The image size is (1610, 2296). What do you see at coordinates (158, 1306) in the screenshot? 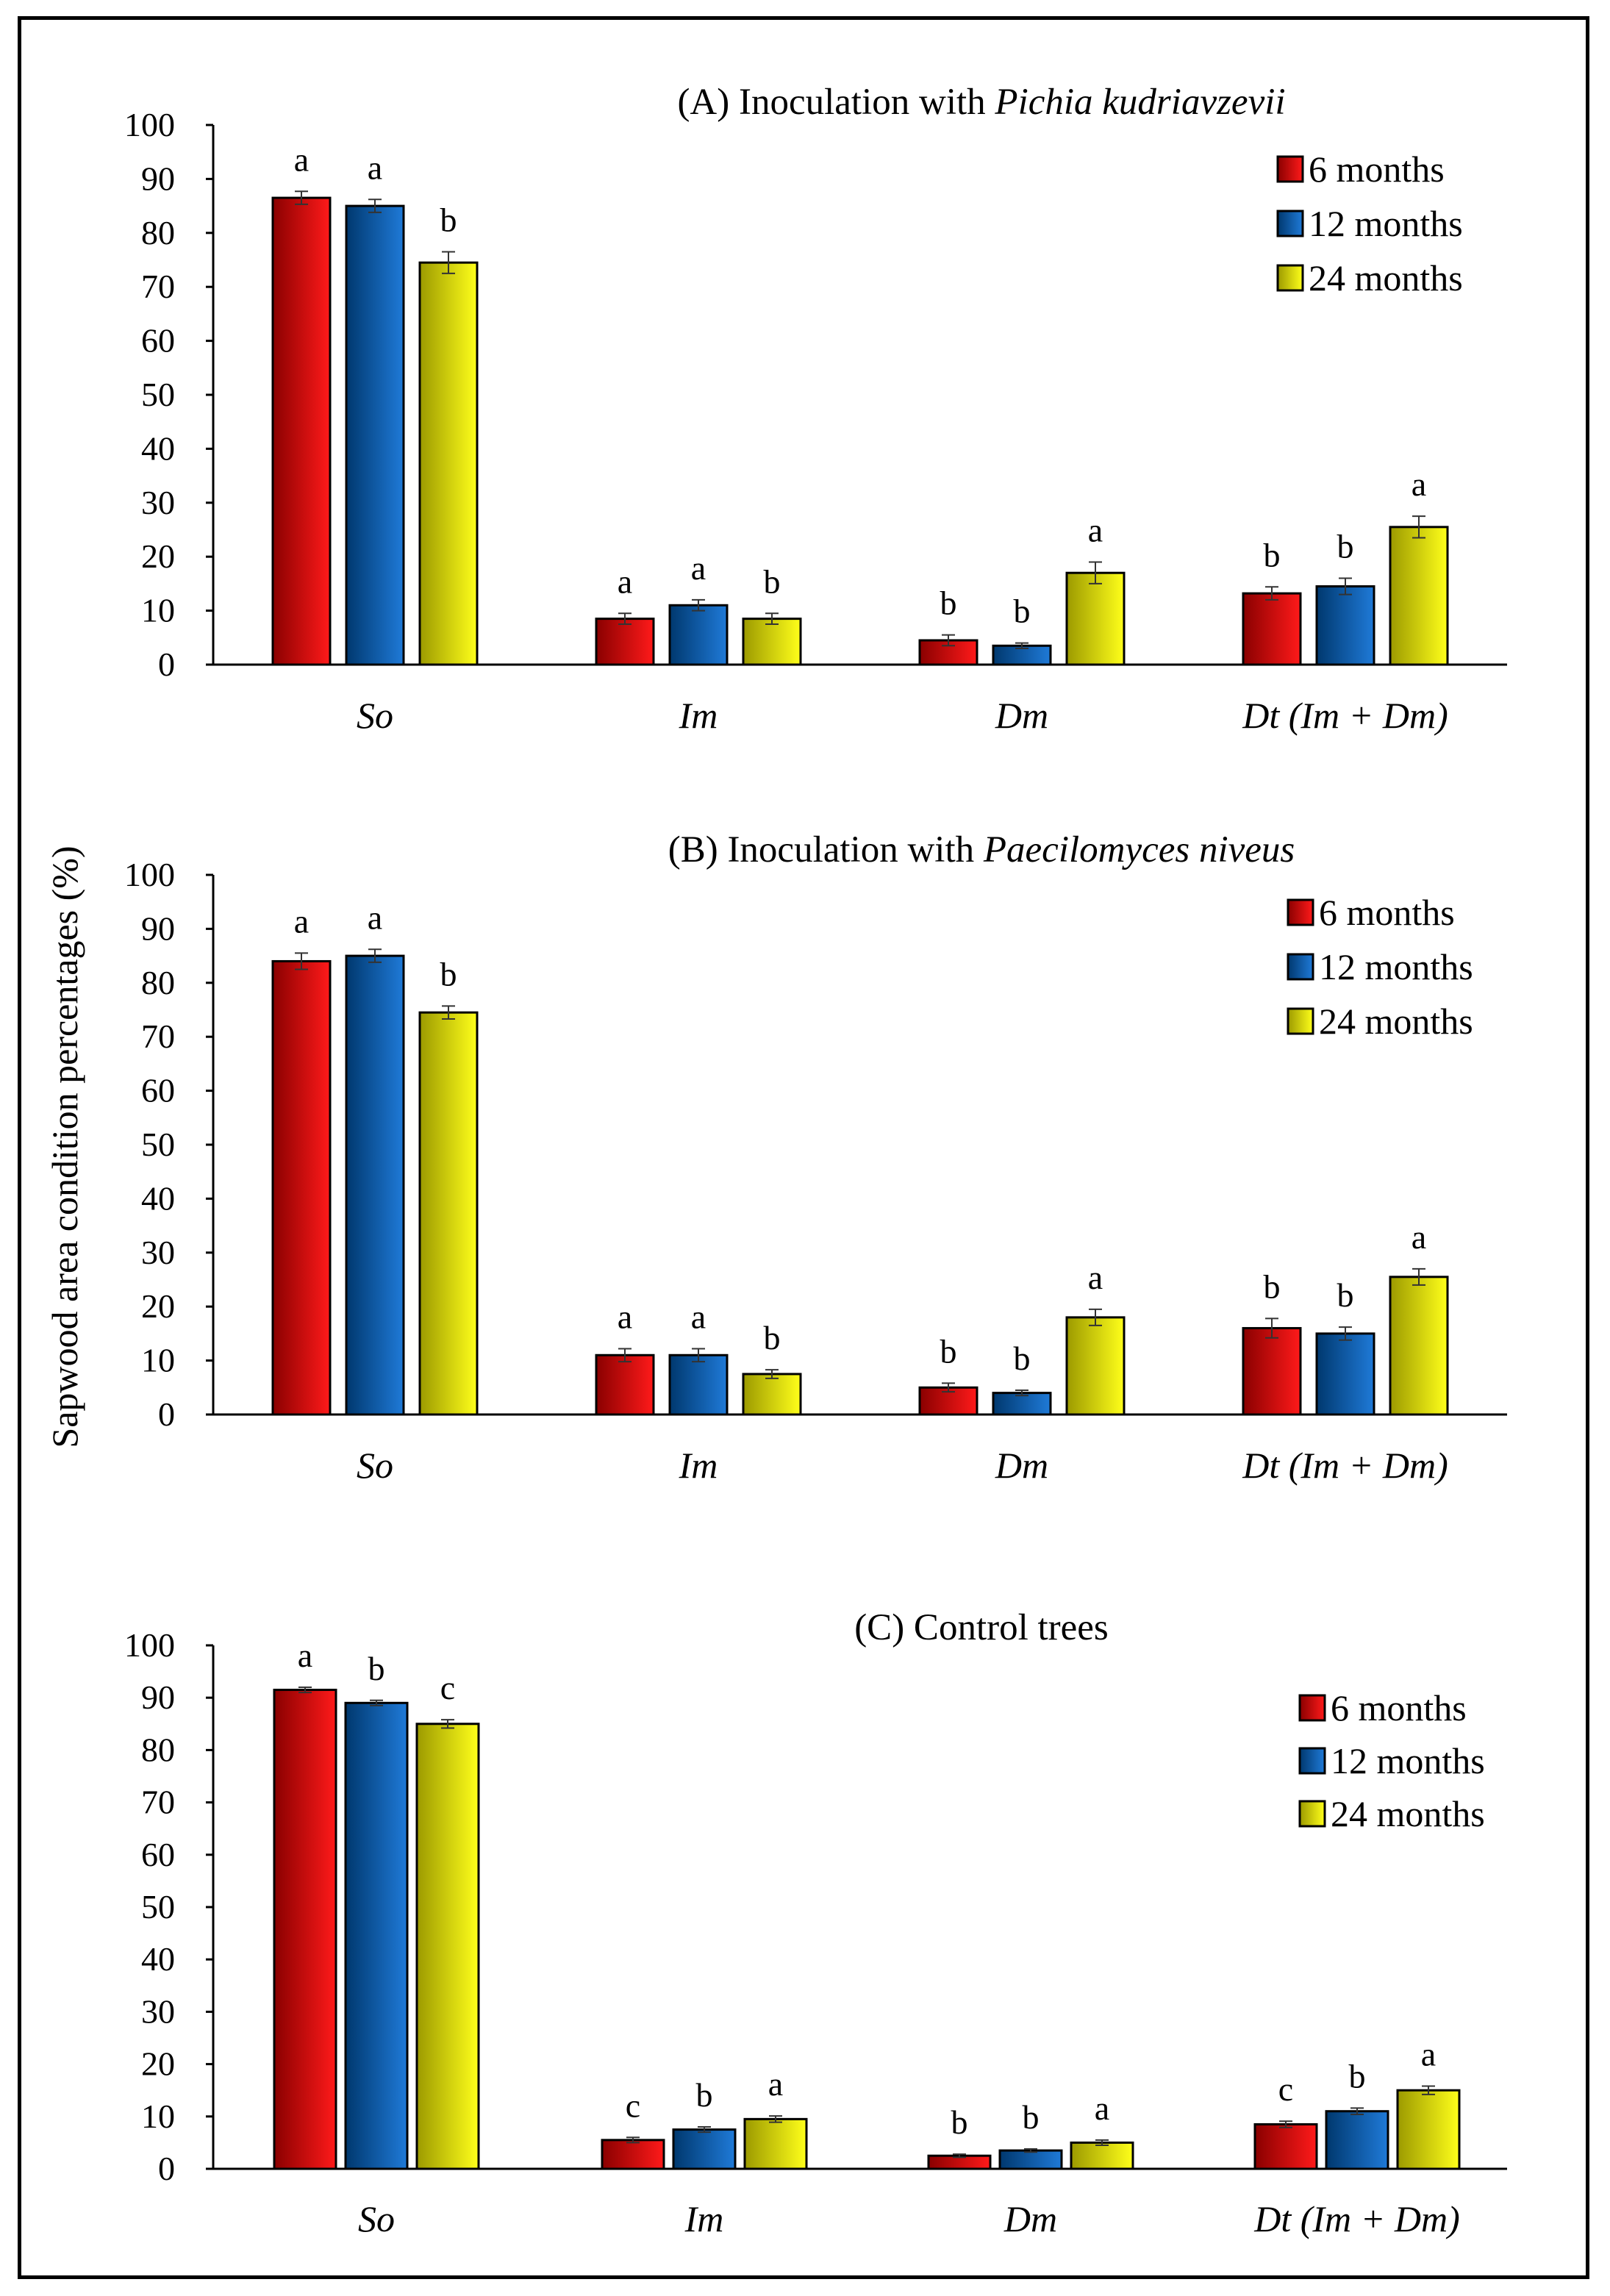
I see `y-tick-label: 20` at bounding box center [158, 1306].